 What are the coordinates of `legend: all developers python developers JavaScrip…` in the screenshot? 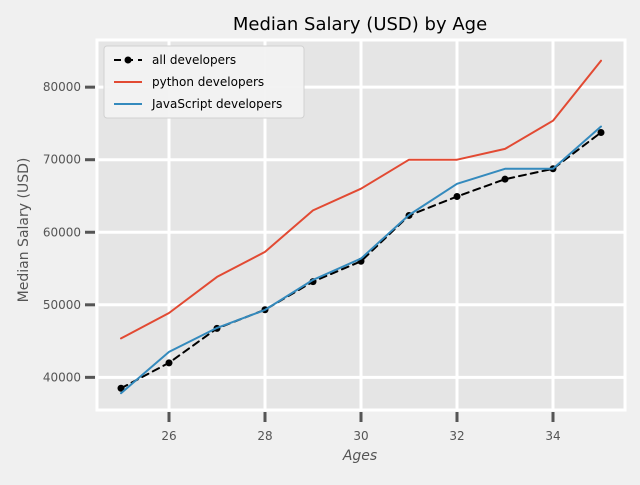 It's located at (204, 82).